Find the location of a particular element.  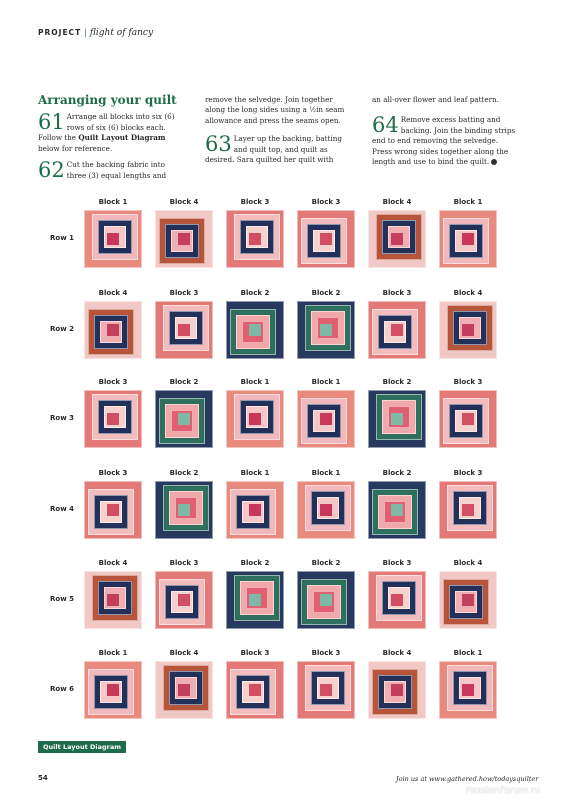

project-subtitle: flight of fancy is located at coordinates (121, 33).